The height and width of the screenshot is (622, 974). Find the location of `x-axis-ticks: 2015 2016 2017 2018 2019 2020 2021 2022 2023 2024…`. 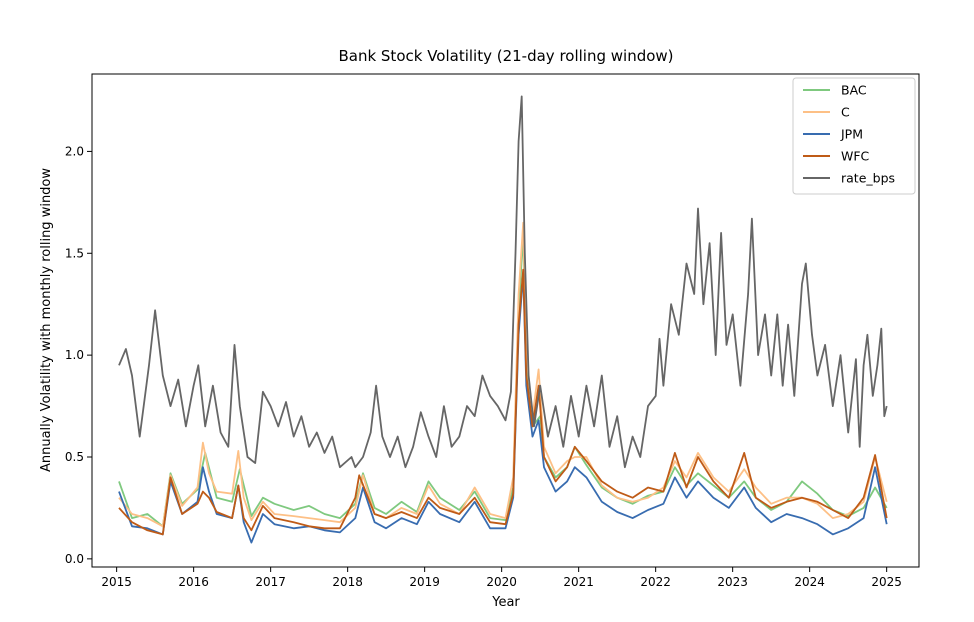

x-axis-ticks: 2015 2016 2017 2018 2019 2020 2021 2022 2023 2024… is located at coordinates (501, 578).